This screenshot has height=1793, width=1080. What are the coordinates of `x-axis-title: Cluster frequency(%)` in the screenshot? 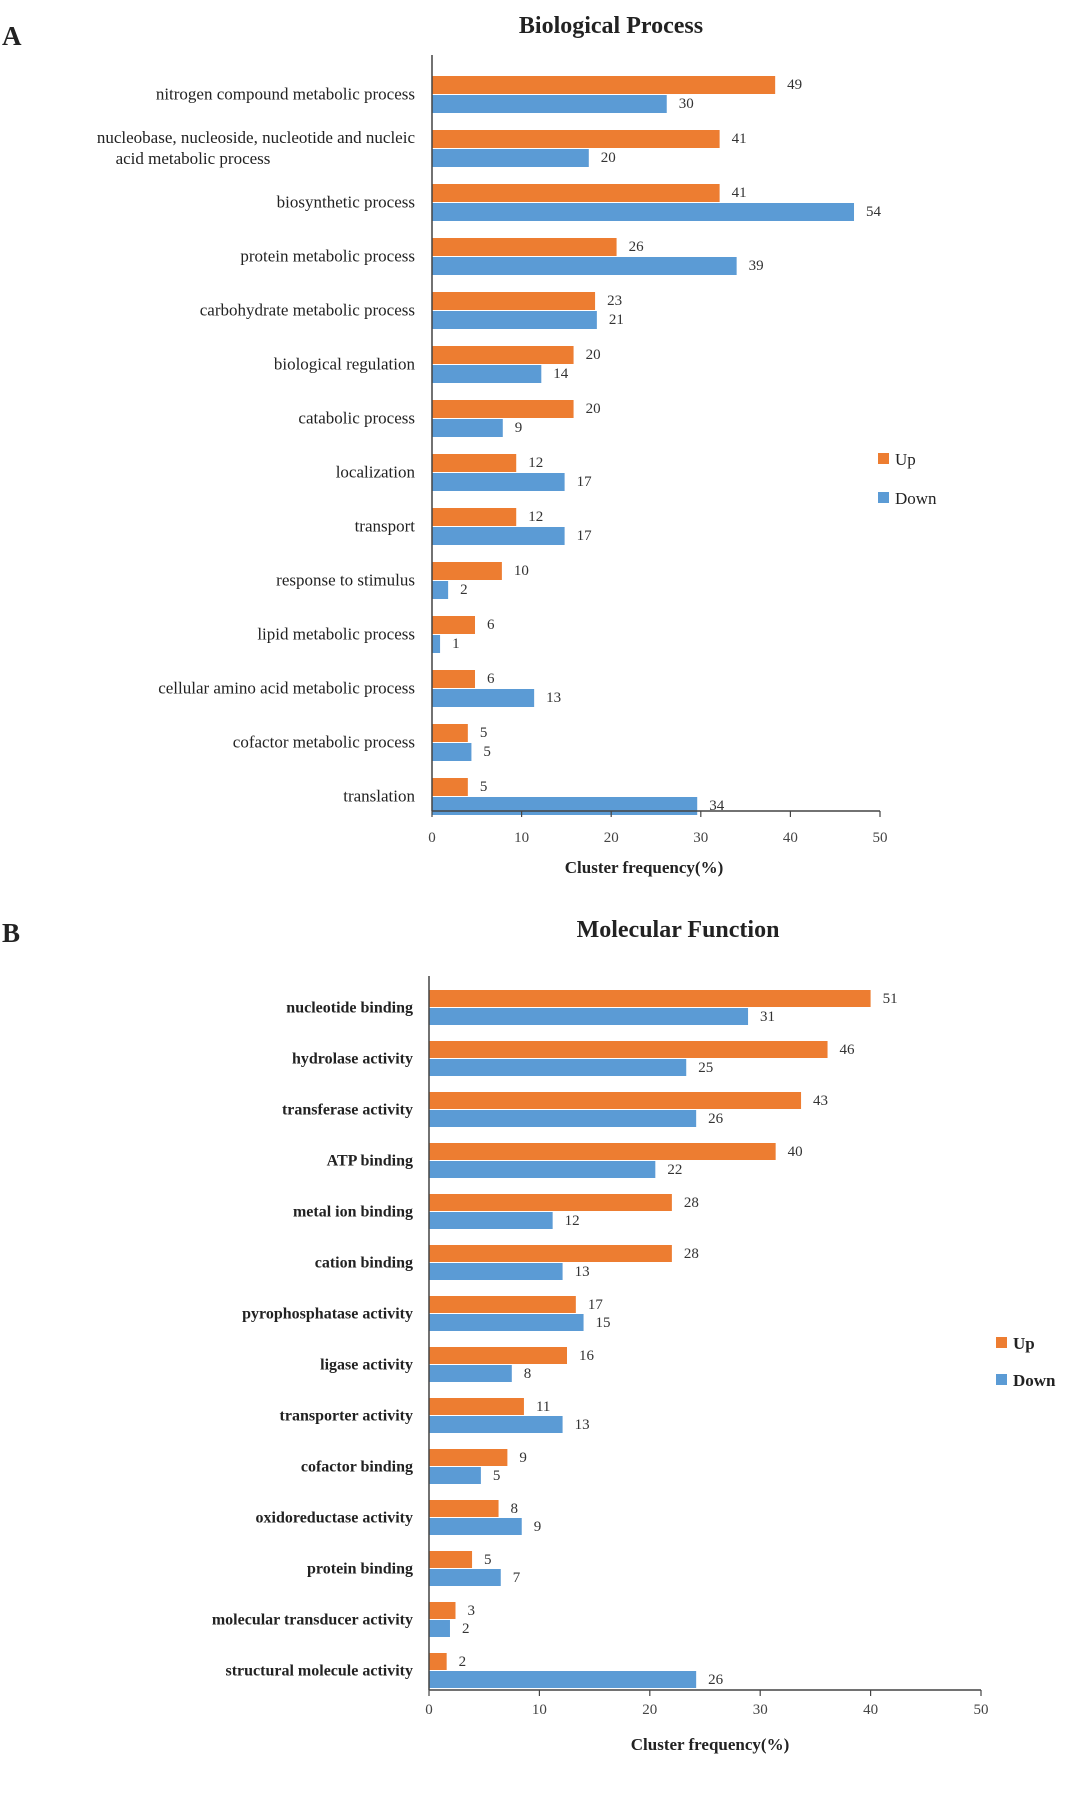 It's located at (710, 1744).